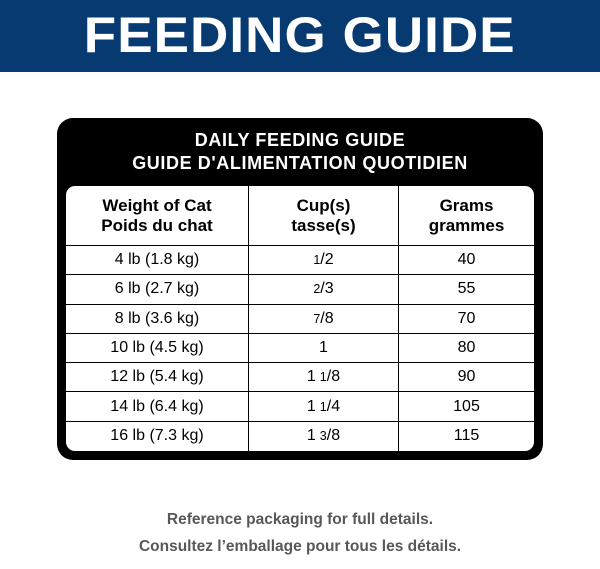 This screenshot has width=600, height=569. Describe the element at coordinates (466, 260) in the screenshot. I see `cell-grams: 40` at that location.